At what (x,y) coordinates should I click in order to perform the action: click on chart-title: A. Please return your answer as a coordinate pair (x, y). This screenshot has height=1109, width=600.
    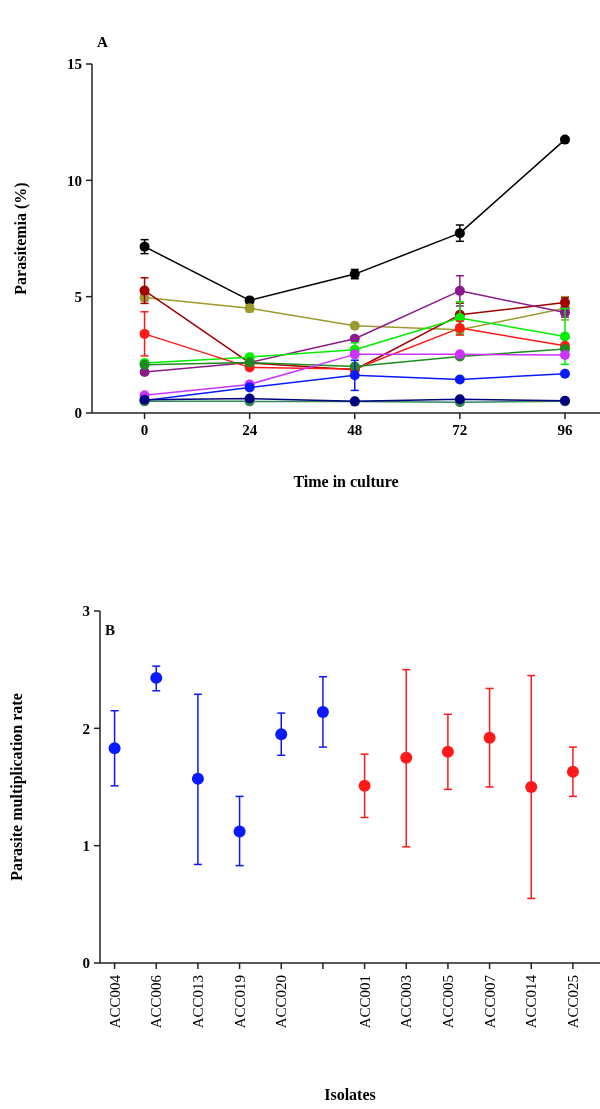
    Looking at the image, I should click on (102, 42).